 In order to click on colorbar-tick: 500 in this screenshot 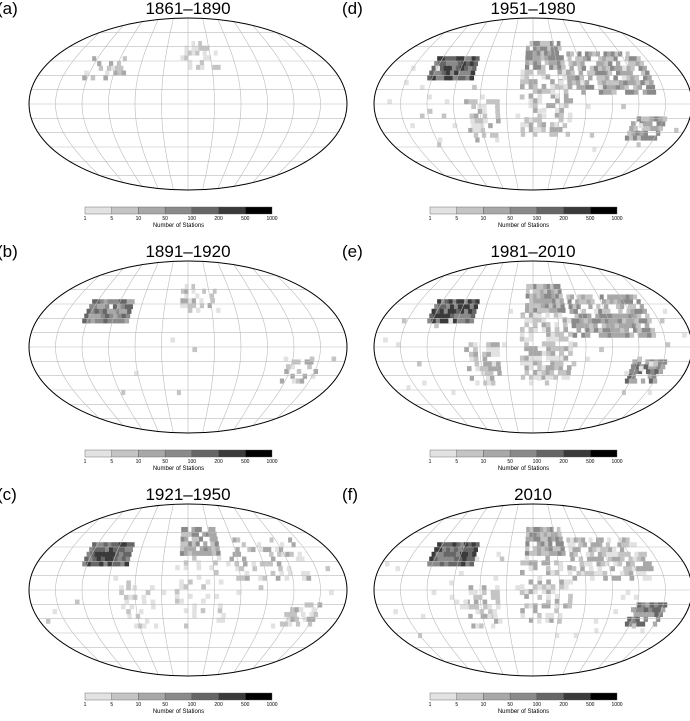, I will do `click(590, 705)`.